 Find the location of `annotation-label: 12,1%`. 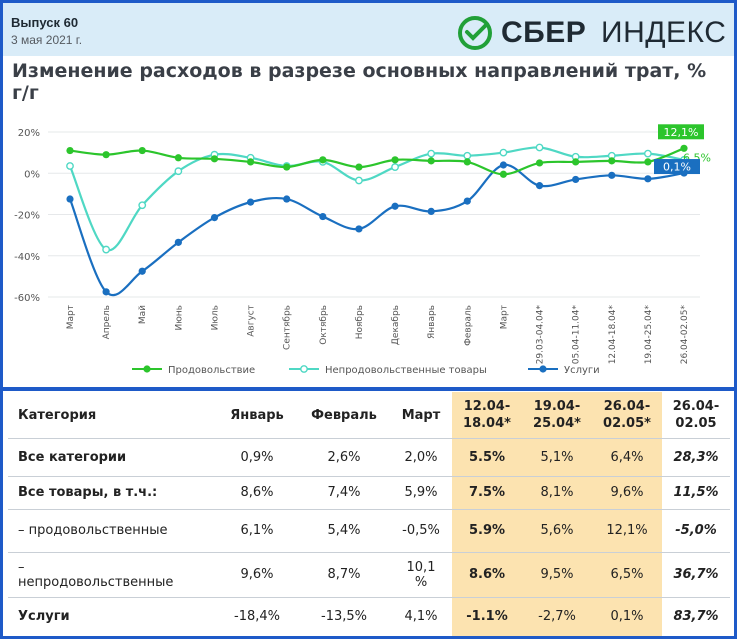

annotation-label: 12,1% is located at coordinates (681, 132).